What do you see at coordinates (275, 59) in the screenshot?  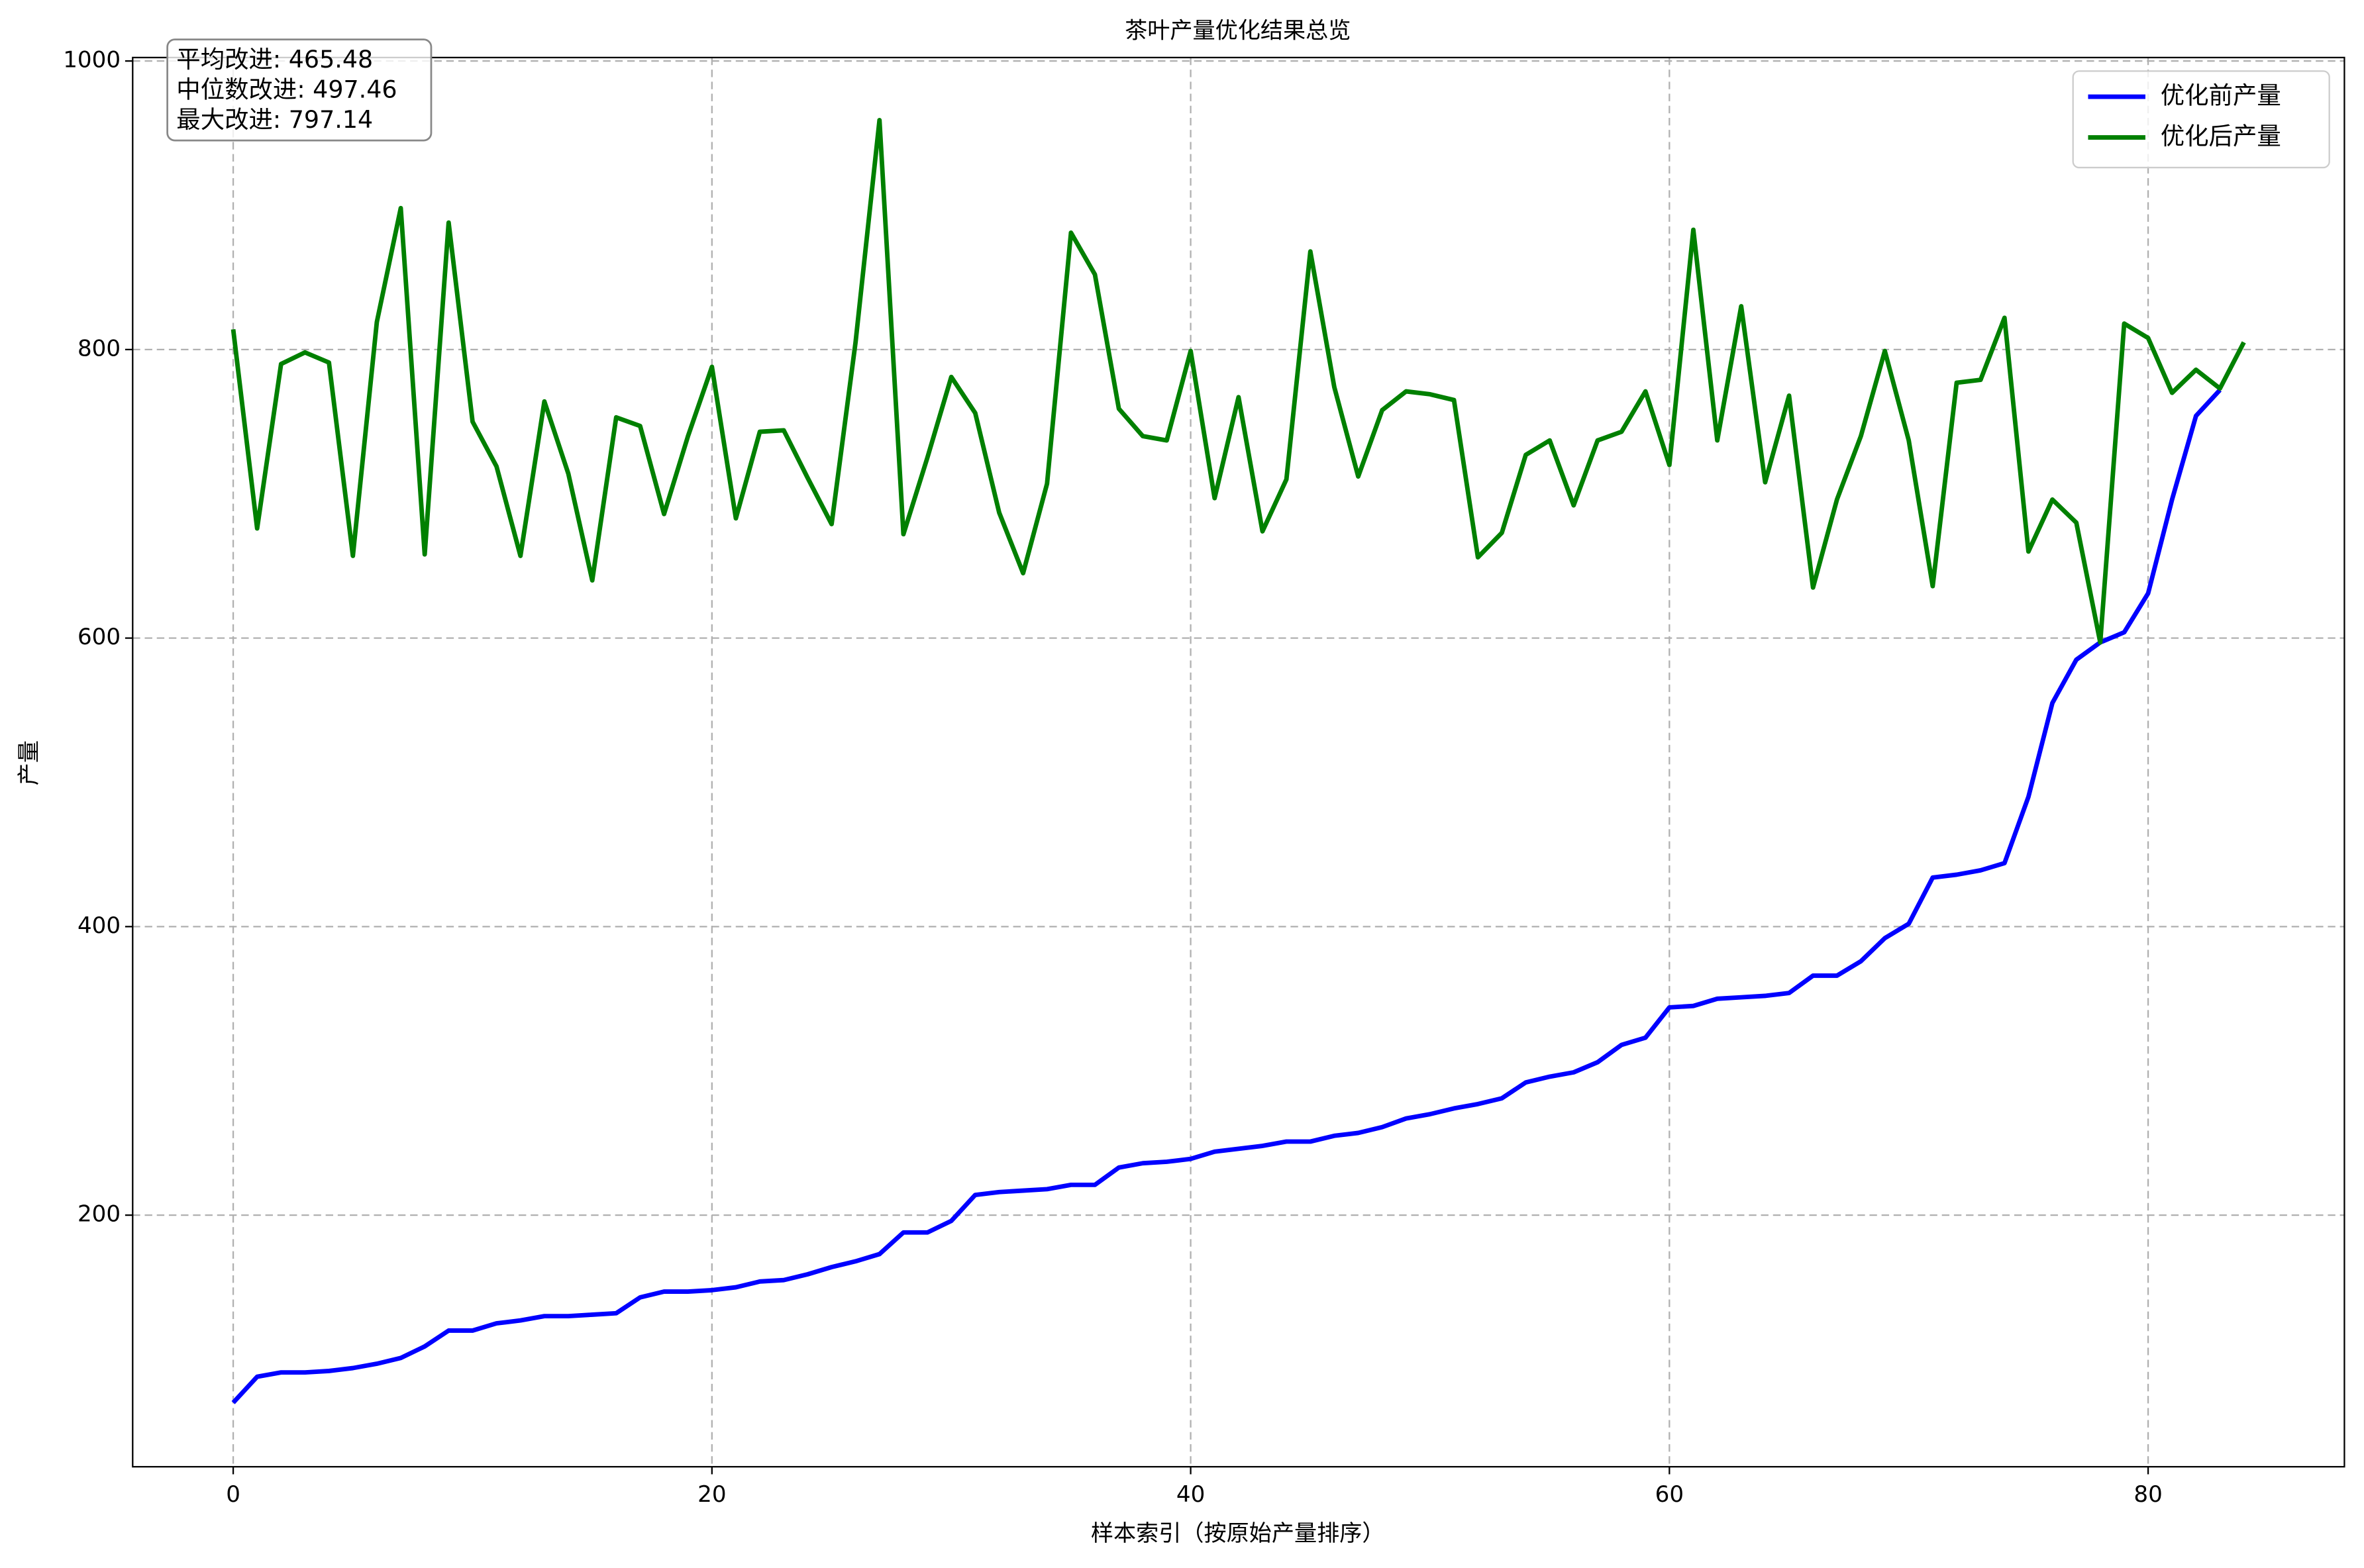 I see `annotation-text: 平均改进: 465.48` at bounding box center [275, 59].